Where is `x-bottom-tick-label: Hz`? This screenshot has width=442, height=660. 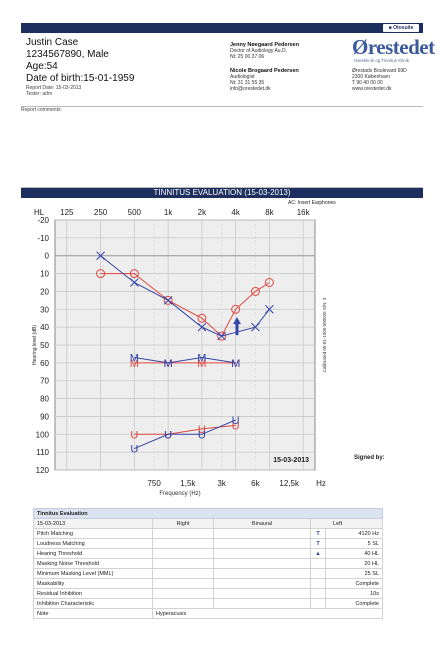 x-bottom-tick-label: Hz is located at coordinates (321, 483).